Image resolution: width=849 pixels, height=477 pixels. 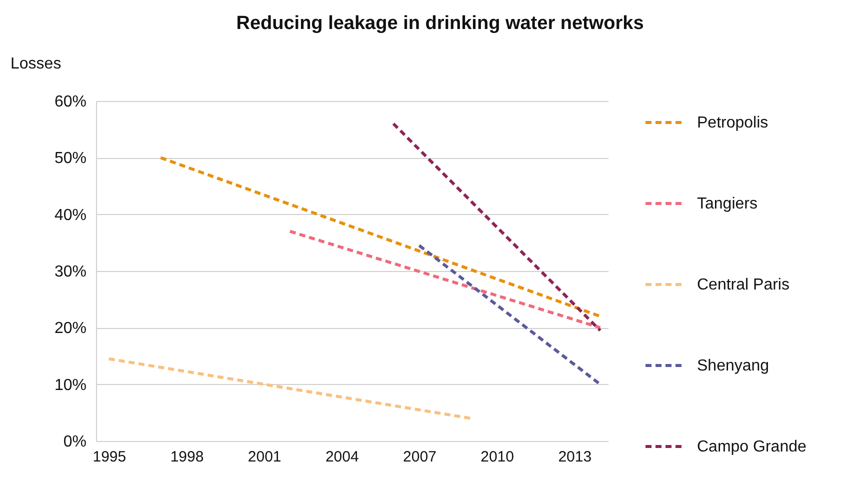 What do you see at coordinates (36, 64) in the screenshot?
I see `y-axis-title: Losses` at bounding box center [36, 64].